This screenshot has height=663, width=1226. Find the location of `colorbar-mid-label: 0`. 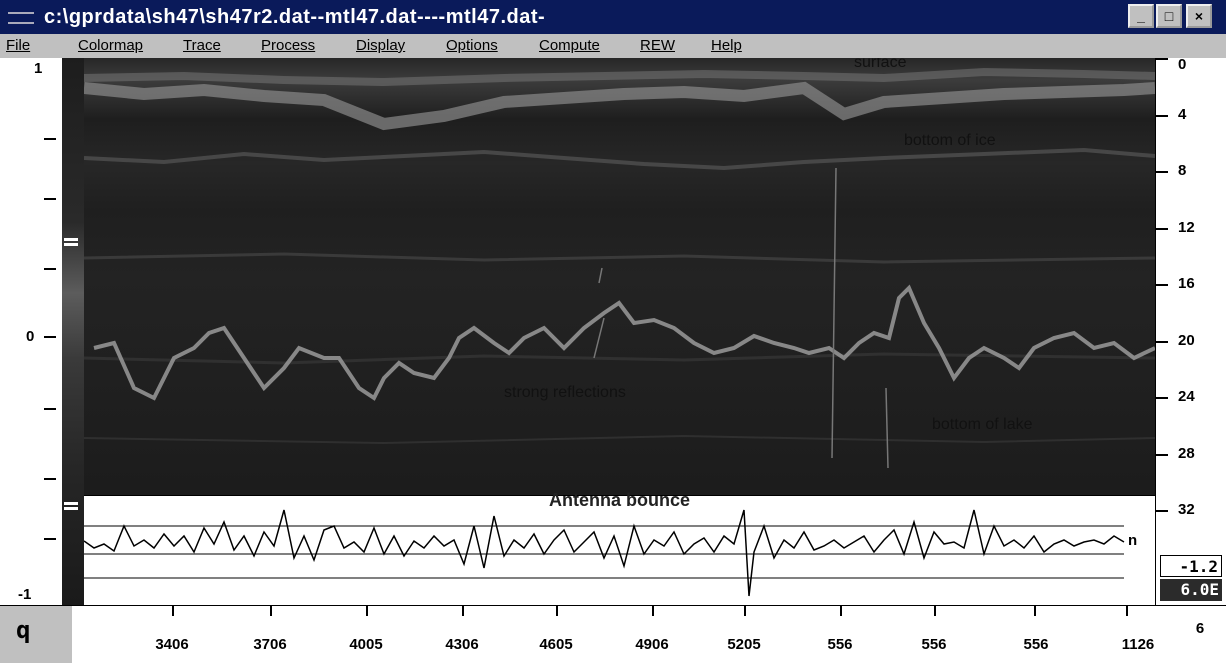

colorbar-mid-label: 0 is located at coordinates (30, 336).